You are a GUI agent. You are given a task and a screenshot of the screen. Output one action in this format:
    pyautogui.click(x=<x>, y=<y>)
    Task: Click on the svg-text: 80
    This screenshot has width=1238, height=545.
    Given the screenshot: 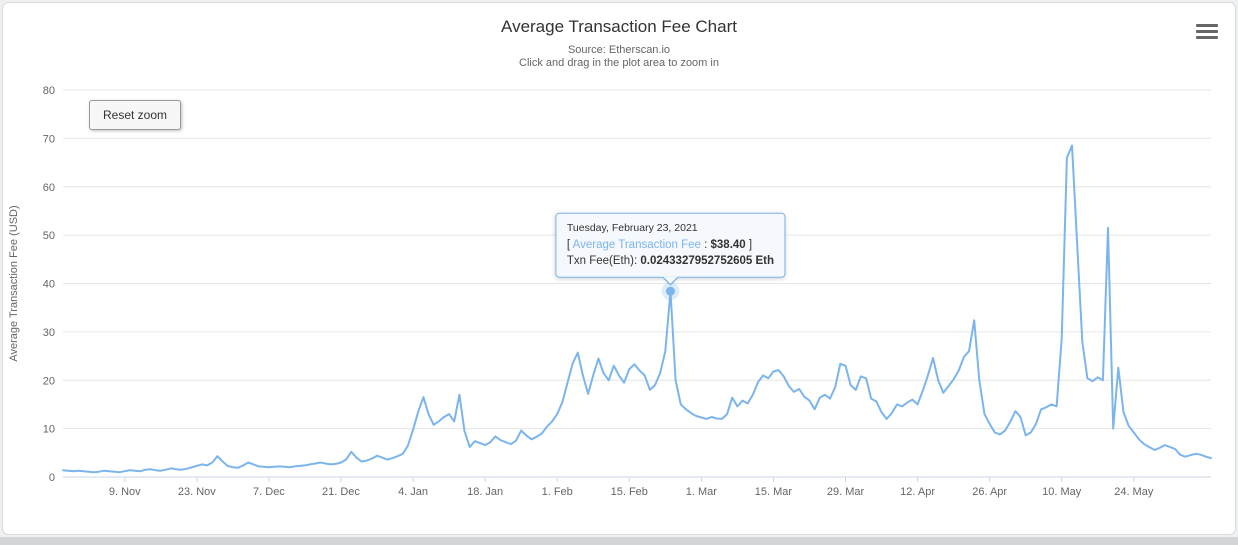 What is the action you would take?
    pyautogui.click(x=49, y=91)
    